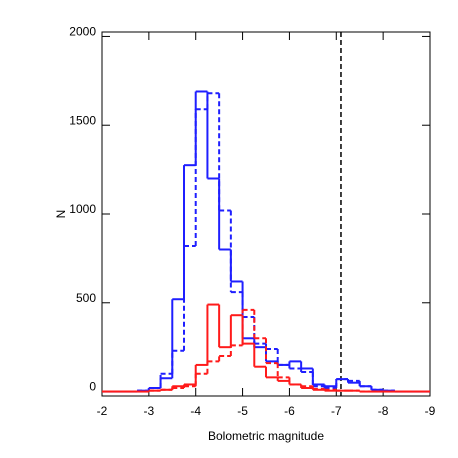 The image size is (458, 458). I want to click on y-tick-label: 2000, so click(82, 32).